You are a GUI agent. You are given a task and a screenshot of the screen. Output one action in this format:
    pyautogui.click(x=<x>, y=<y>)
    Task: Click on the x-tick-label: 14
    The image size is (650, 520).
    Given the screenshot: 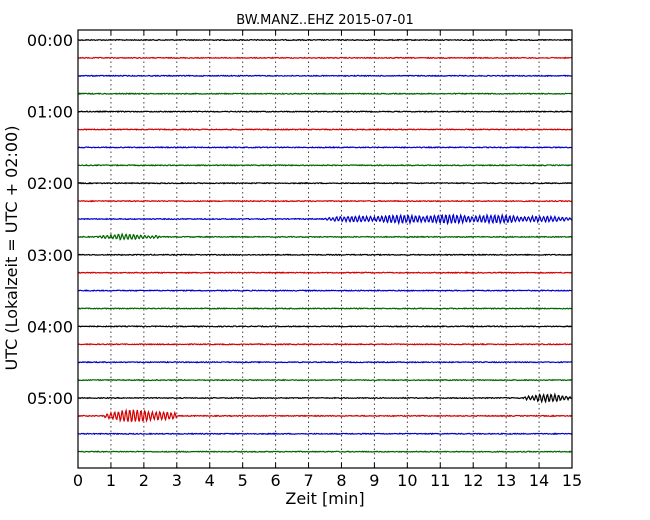 What is the action you would take?
    pyautogui.click(x=539, y=480)
    